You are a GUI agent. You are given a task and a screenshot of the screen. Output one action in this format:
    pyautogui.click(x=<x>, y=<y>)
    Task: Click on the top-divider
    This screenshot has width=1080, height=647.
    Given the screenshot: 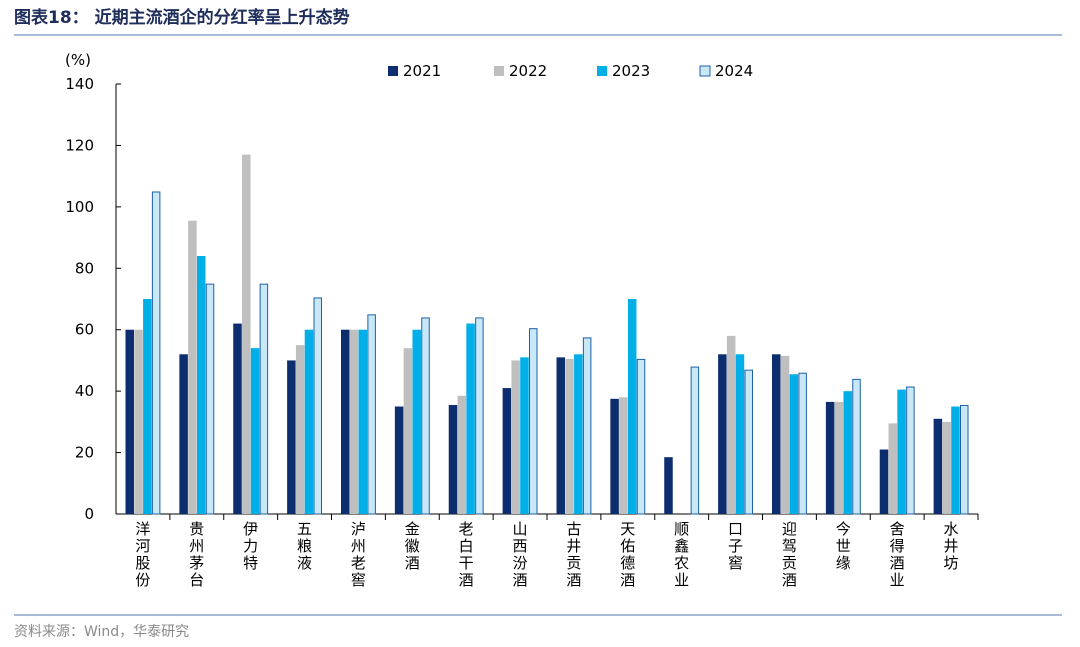 What is the action you would take?
    pyautogui.click(x=538, y=35)
    